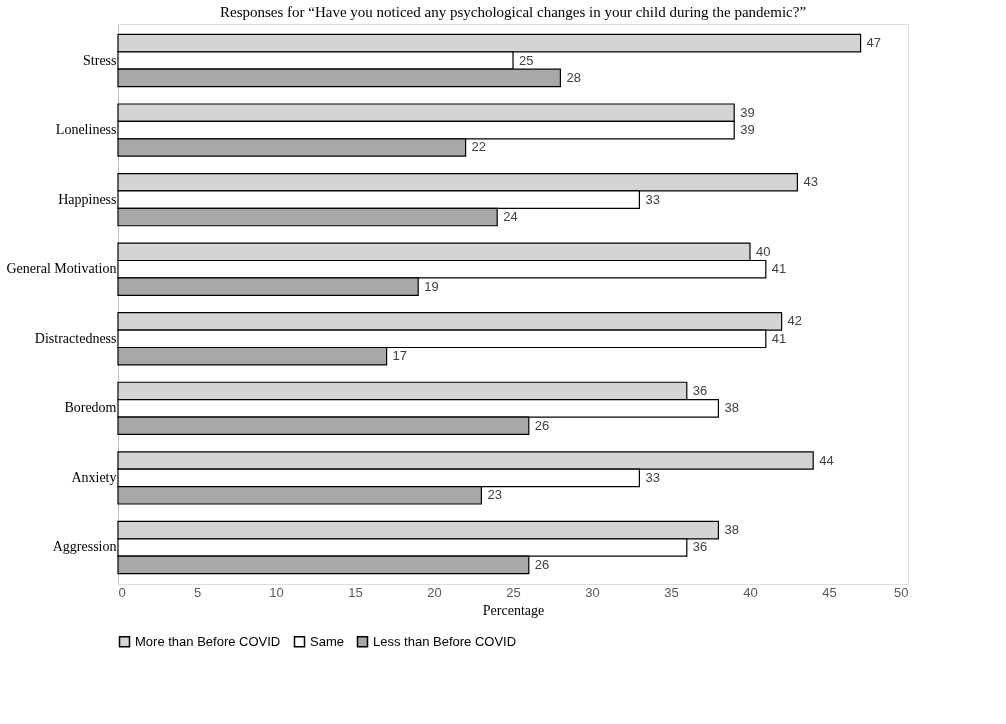  I want to click on y-tick-label: General Motivation, so click(61, 269).